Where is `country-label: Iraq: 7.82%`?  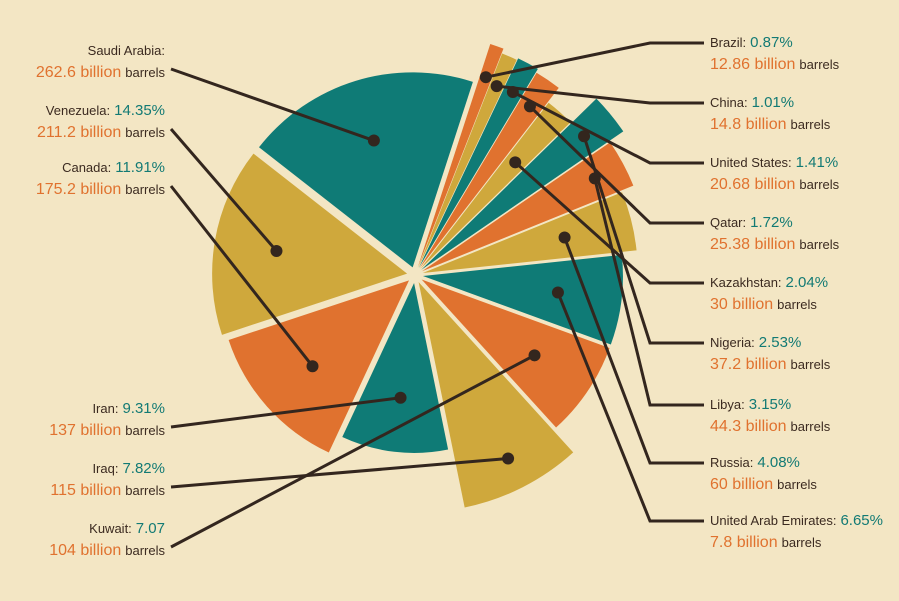 country-label: Iraq: 7.82% is located at coordinates (128, 468).